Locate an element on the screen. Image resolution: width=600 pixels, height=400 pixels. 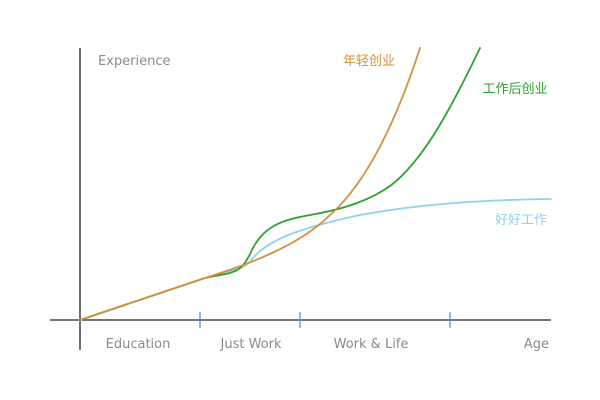
stage-label-just-work: Just Work is located at coordinates (251, 344).